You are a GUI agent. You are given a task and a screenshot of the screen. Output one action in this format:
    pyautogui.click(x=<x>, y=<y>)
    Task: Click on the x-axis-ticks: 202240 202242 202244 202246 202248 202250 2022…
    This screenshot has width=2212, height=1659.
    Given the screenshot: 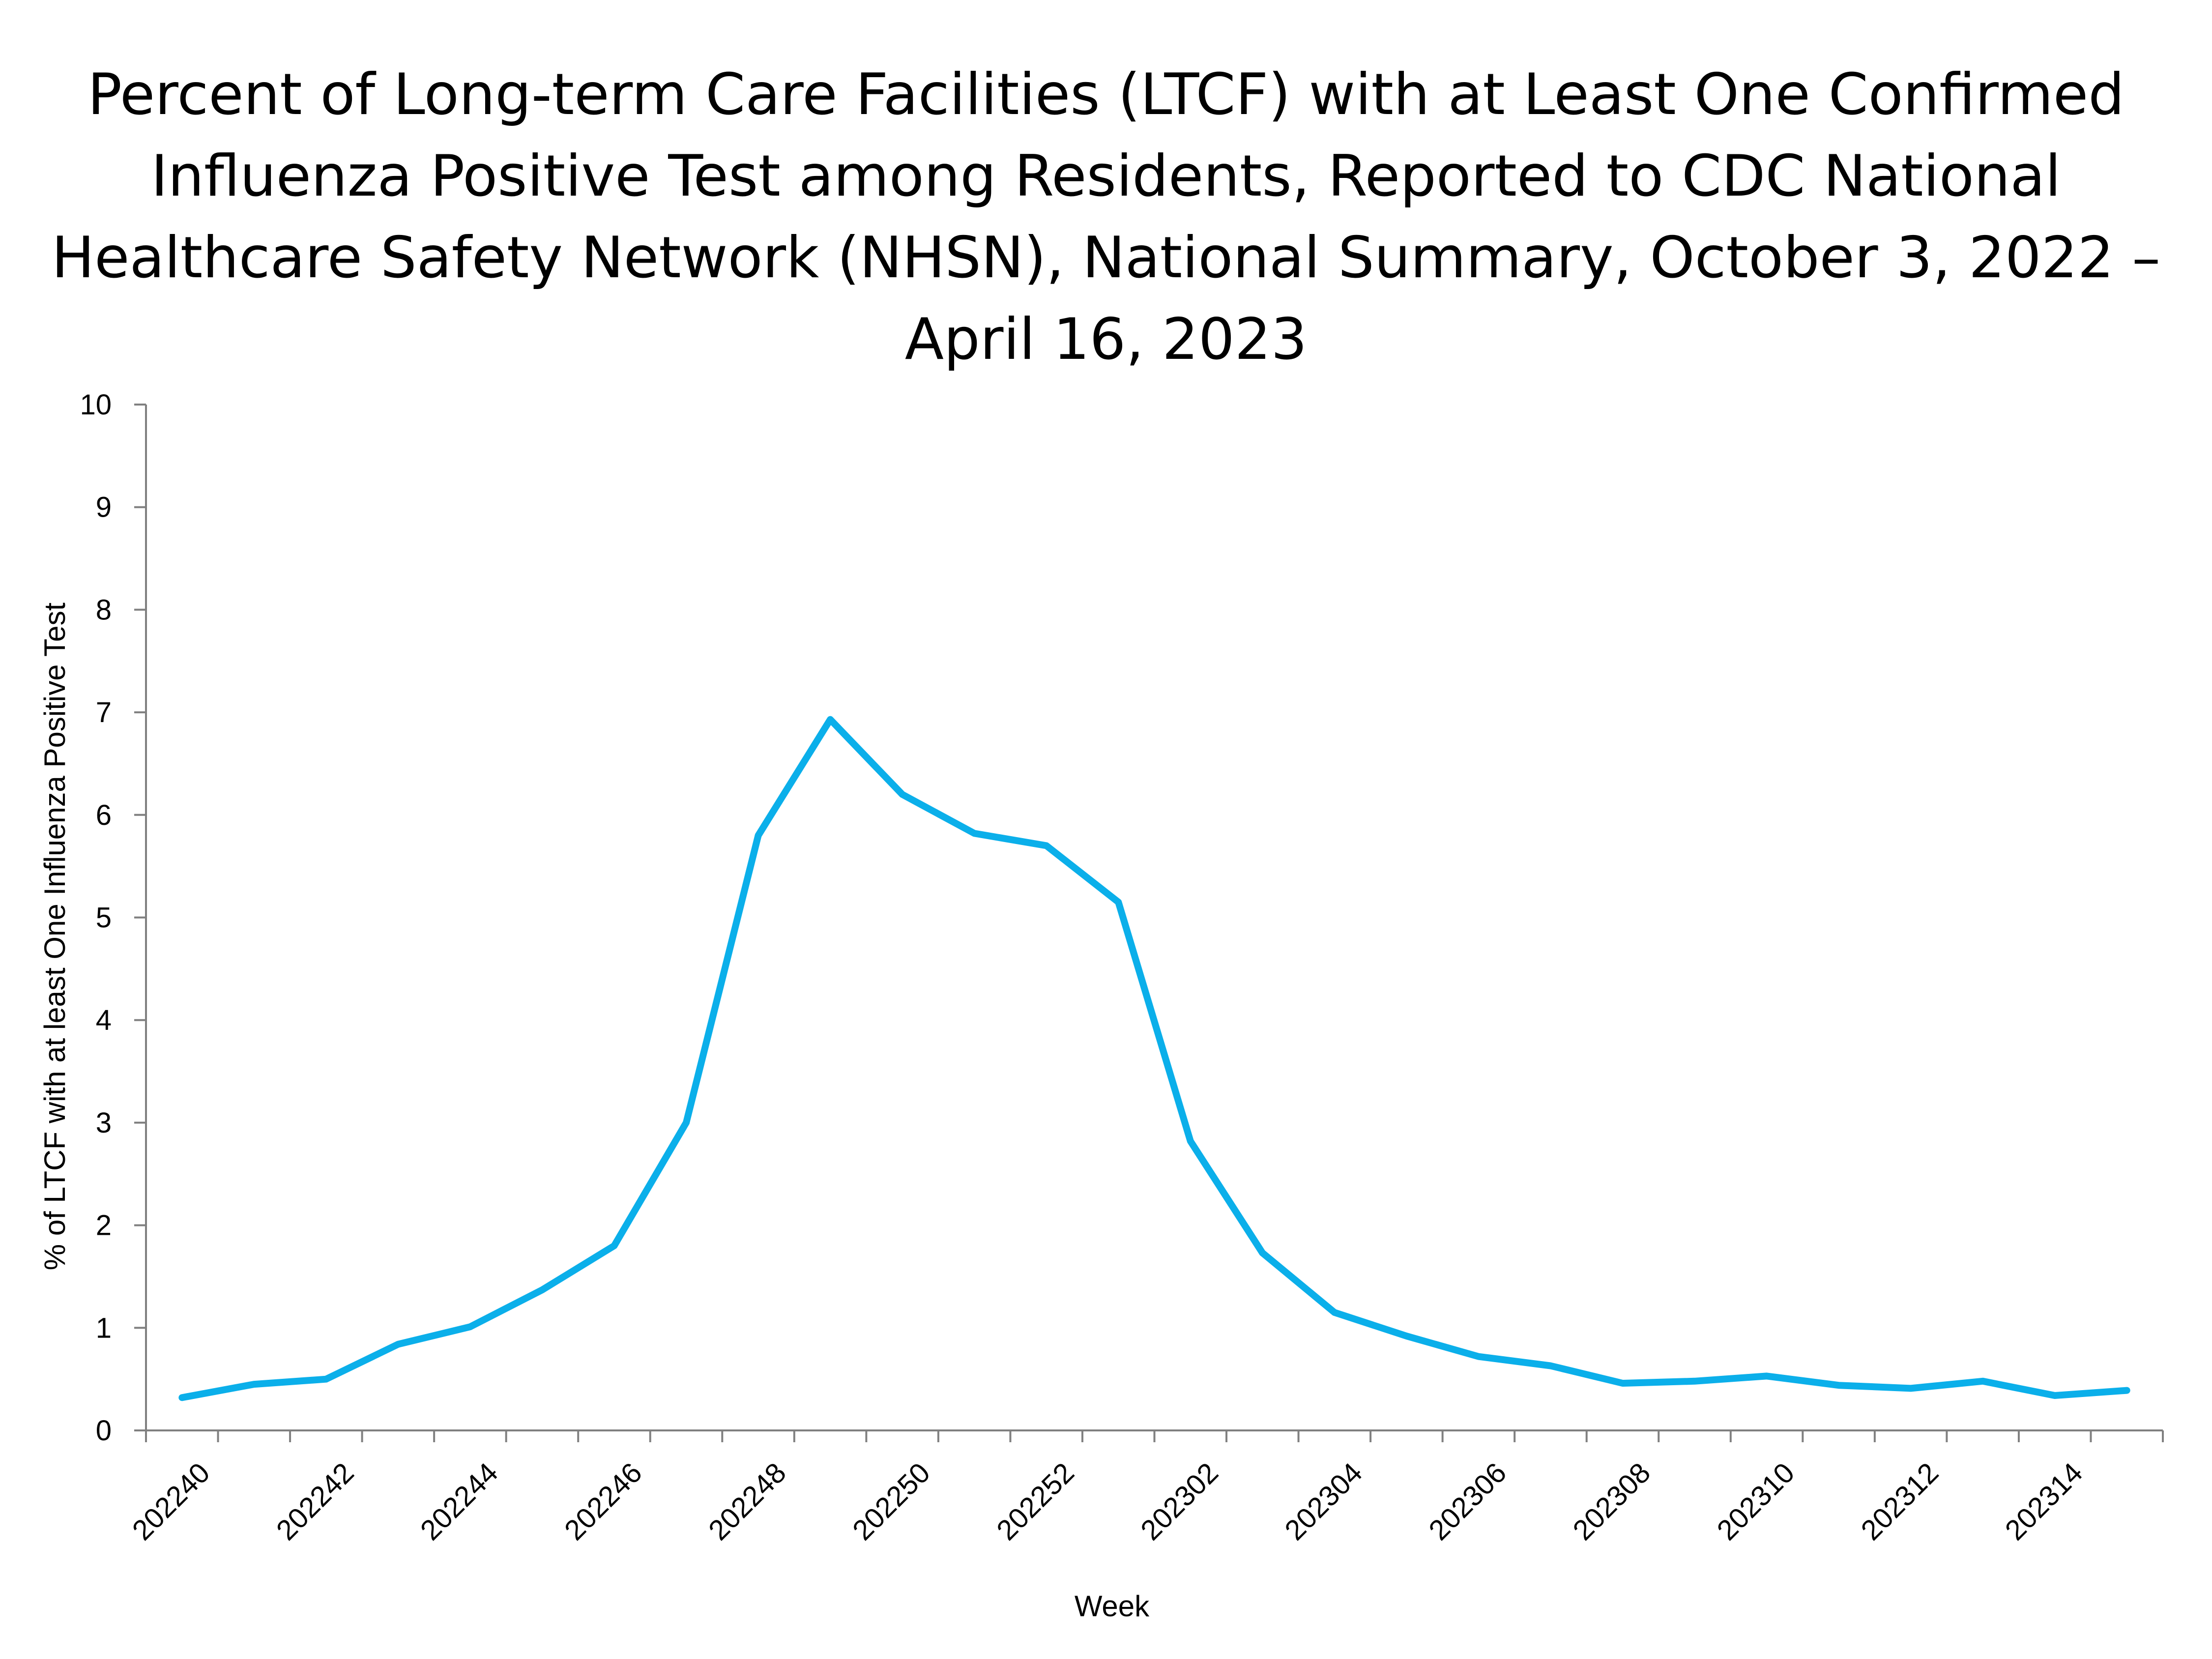 What is the action you would take?
    pyautogui.click(x=1145, y=1488)
    